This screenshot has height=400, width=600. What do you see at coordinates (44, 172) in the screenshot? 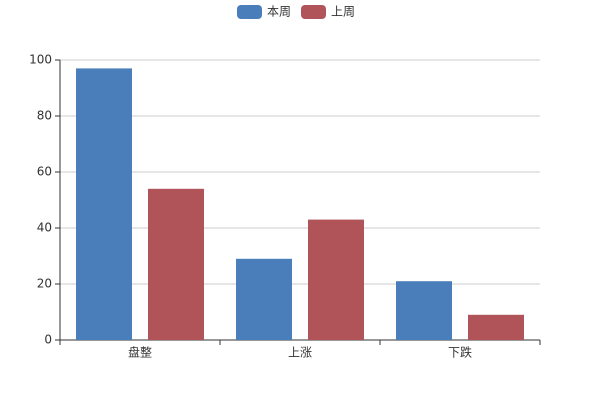
I see `y-tick-label: 60` at bounding box center [44, 172].